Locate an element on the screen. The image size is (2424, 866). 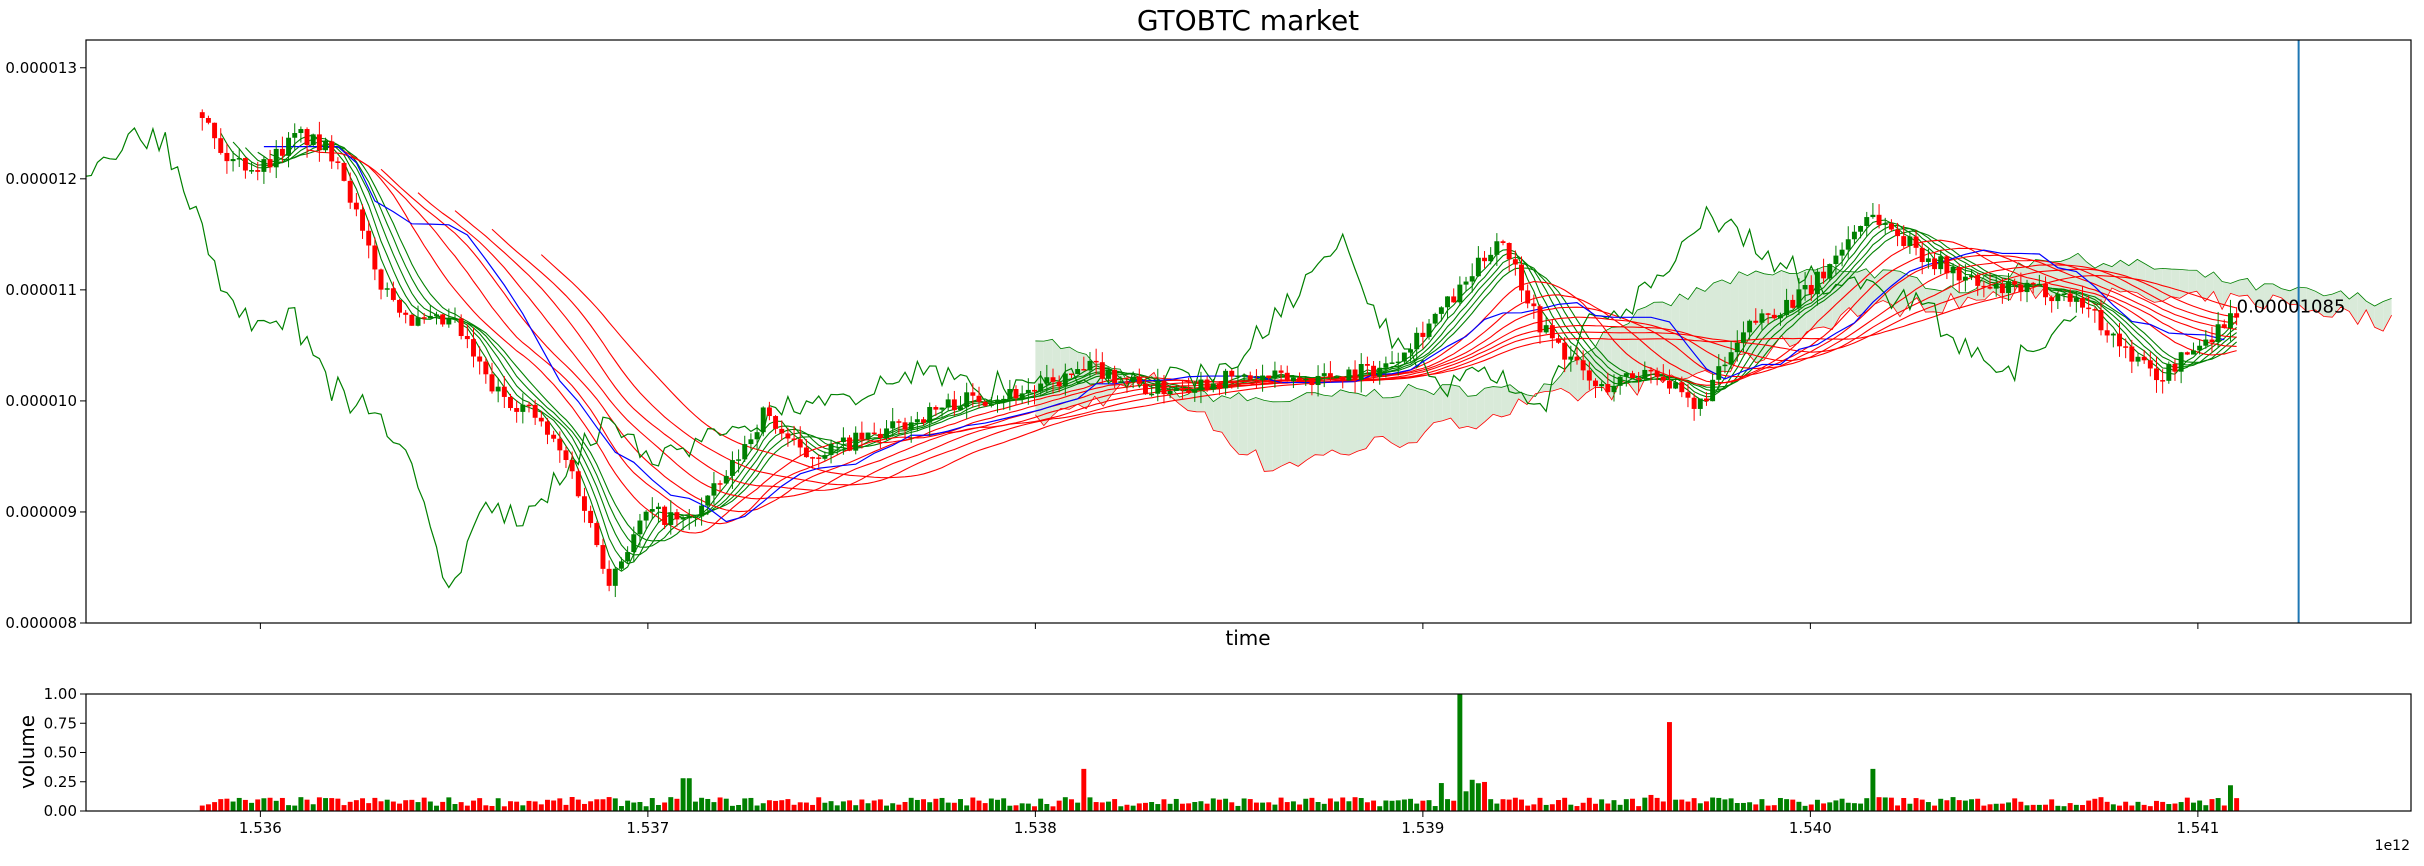
volume-plot-frame is located at coordinates (1248, 752).